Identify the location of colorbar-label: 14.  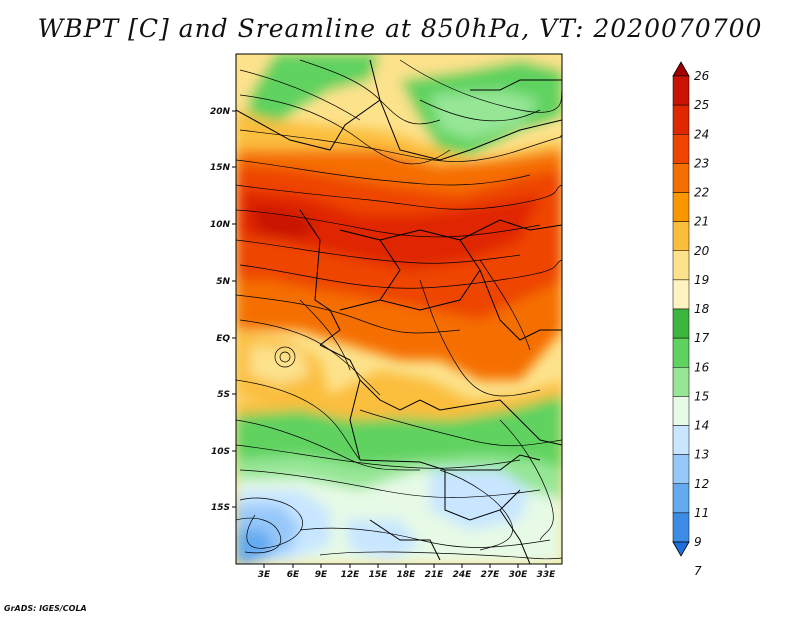
(701, 426).